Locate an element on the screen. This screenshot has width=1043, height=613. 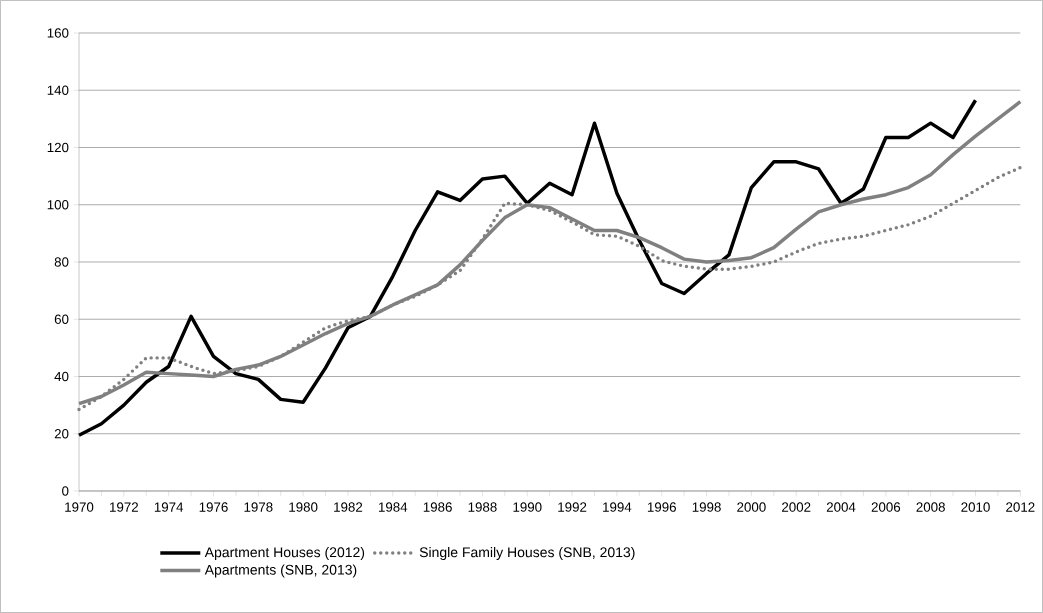
y-tick-label: 160 is located at coordinates (58, 33).